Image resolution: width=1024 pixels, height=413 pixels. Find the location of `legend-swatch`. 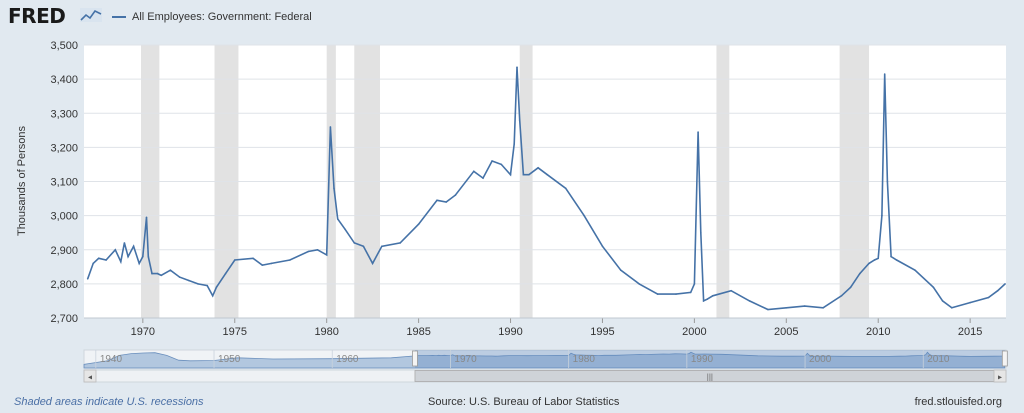

legend-swatch is located at coordinates (119, 17).